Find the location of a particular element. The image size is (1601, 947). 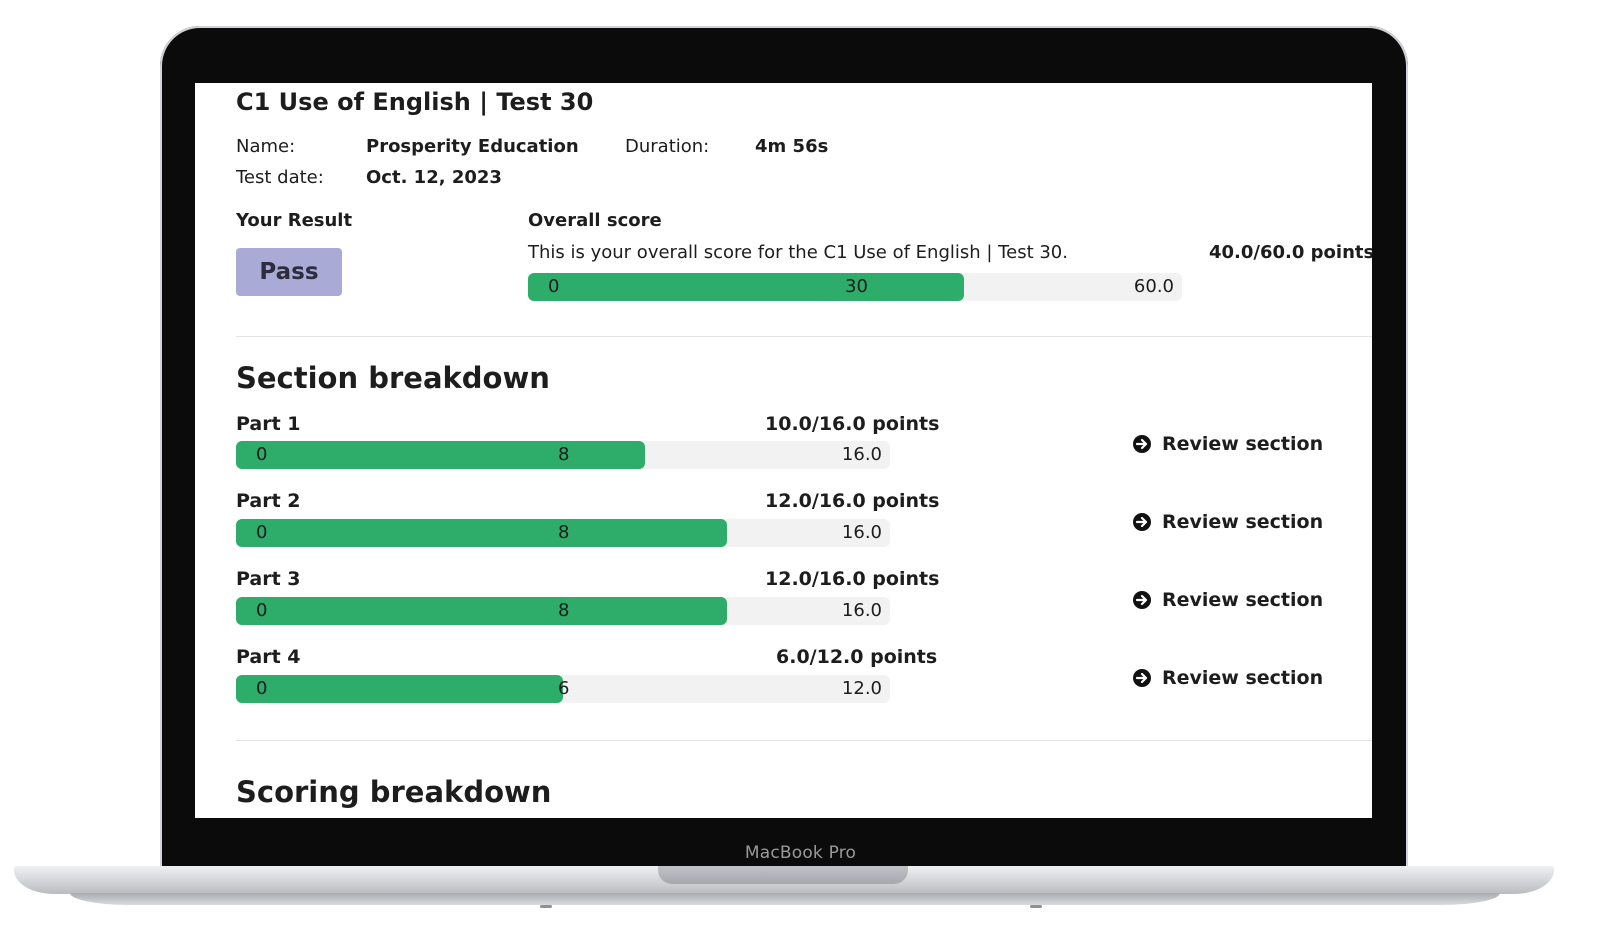

overall-score-bar-fill is located at coordinates (746, 287).